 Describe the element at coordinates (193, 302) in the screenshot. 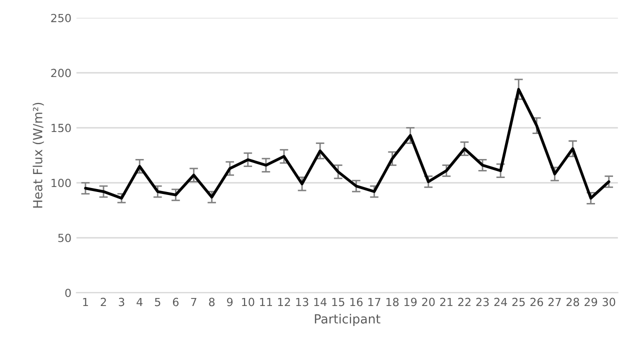

I see `x-tick-label: 7` at that location.